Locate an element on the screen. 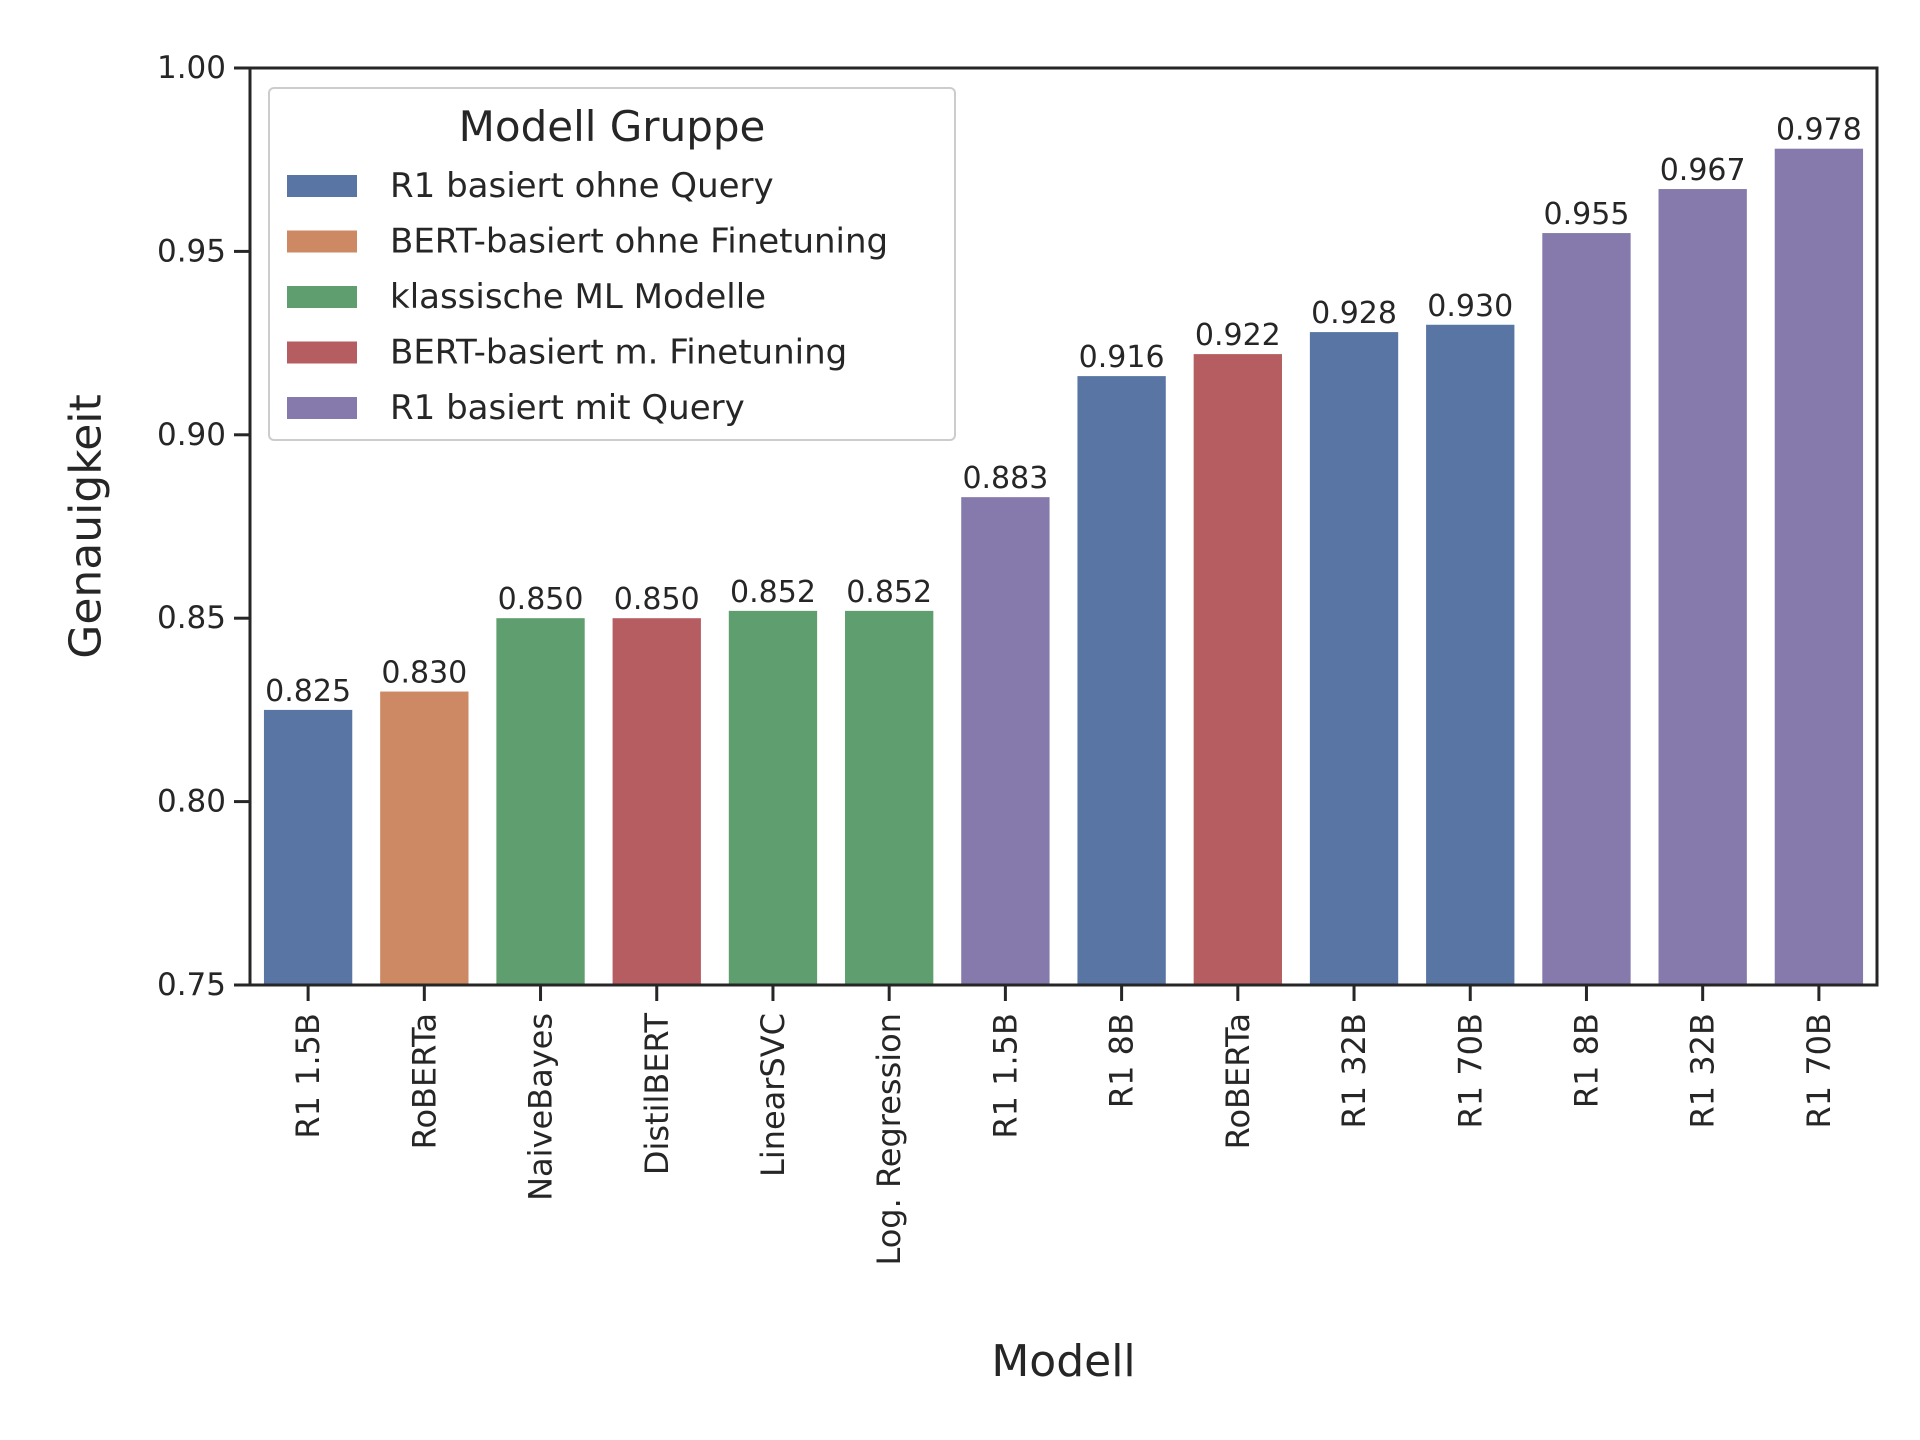  value-label-4: 0.850 is located at coordinates (657, 599).